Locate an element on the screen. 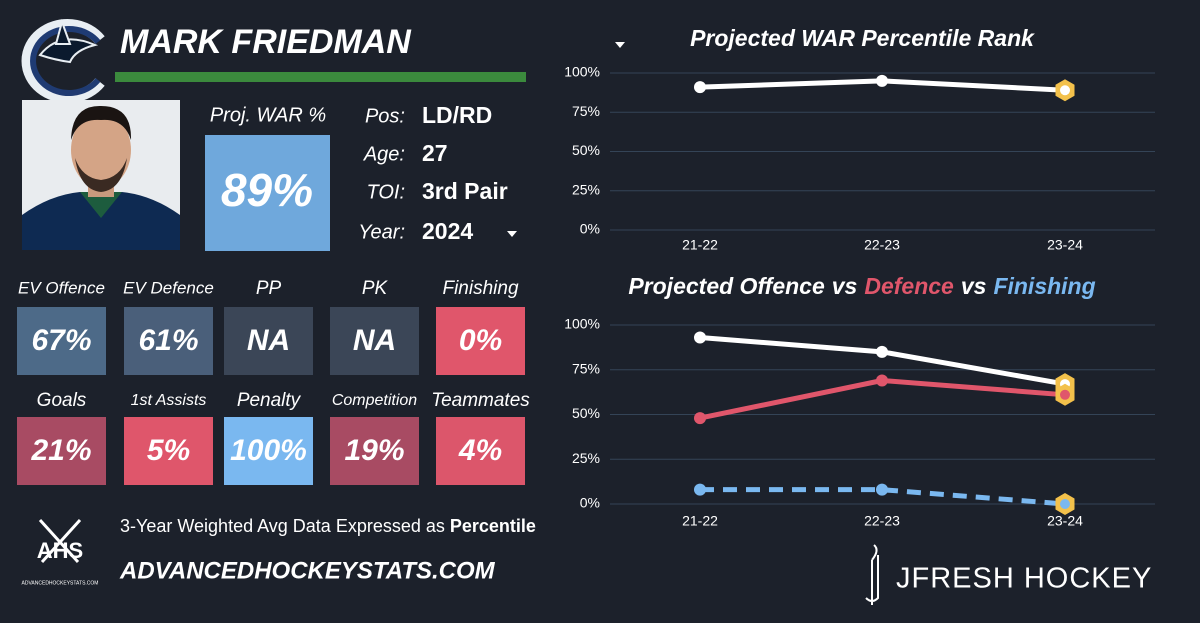 The height and width of the screenshot is (623, 1200). info-value: LD/RD is located at coordinates (457, 115).